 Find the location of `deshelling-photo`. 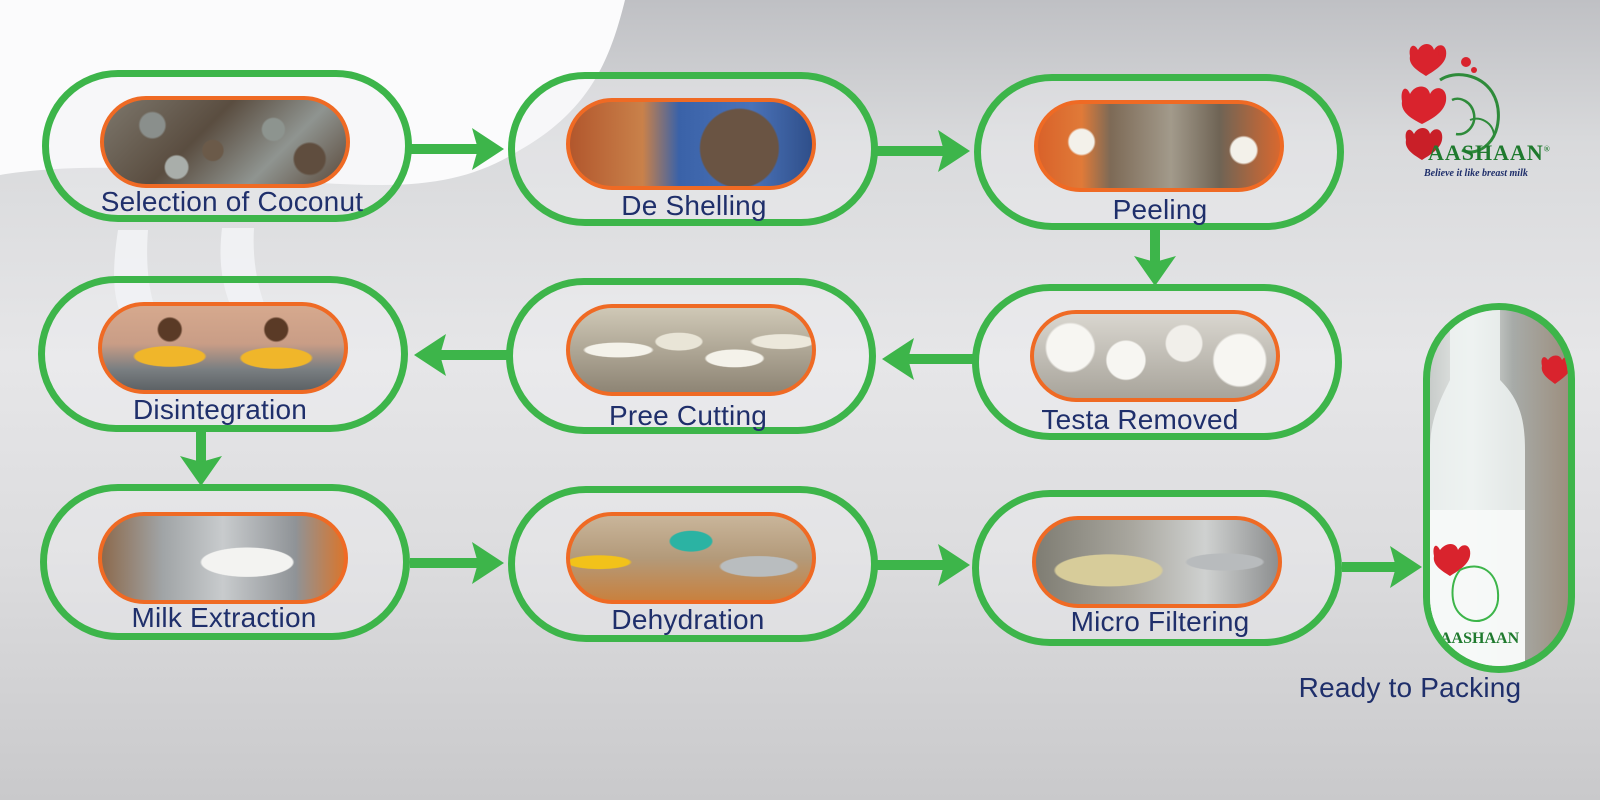

deshelling-photo is located at coordinates (691, 144).